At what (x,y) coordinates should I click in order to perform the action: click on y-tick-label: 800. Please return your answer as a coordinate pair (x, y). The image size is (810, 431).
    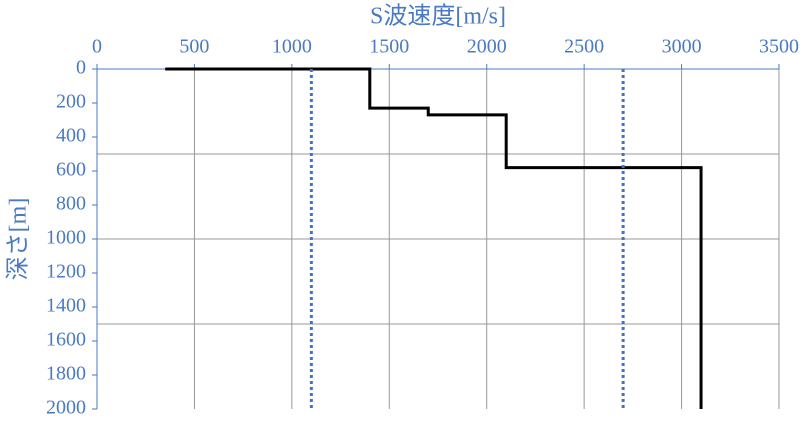
    Looking at the image, I should click on (71, 204).